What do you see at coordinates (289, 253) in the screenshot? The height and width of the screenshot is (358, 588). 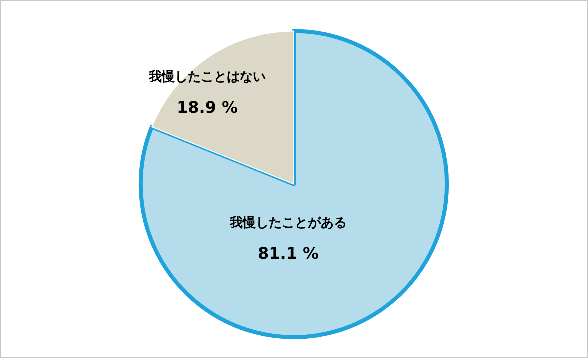 I see `data-label: 81.1 %` at bounding box center [289, 253].